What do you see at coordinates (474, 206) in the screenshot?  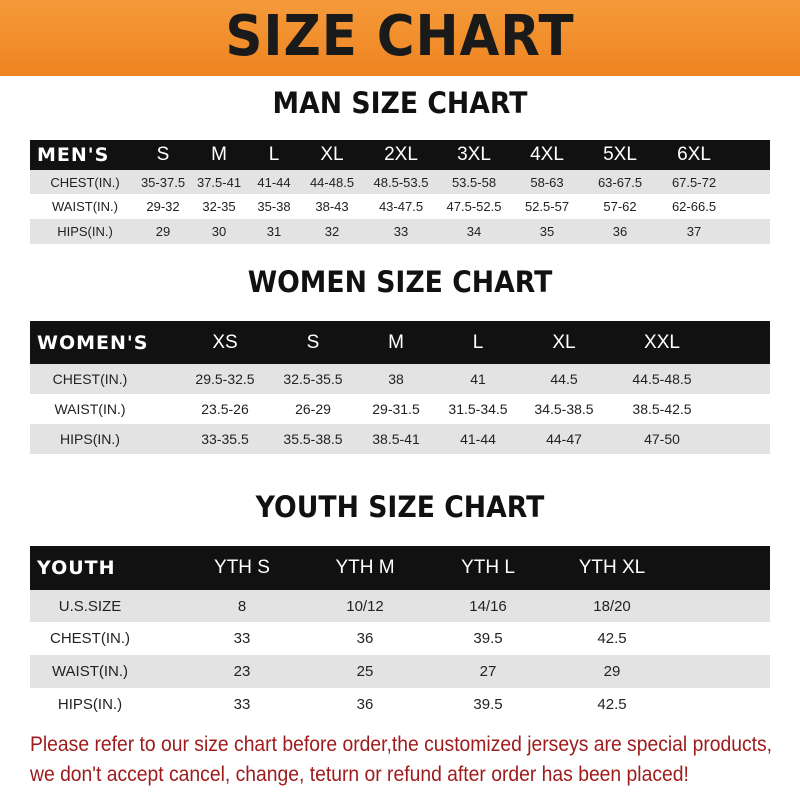 I see `measurement-value: 47.5-52.5` at bounding box center [474, 206].